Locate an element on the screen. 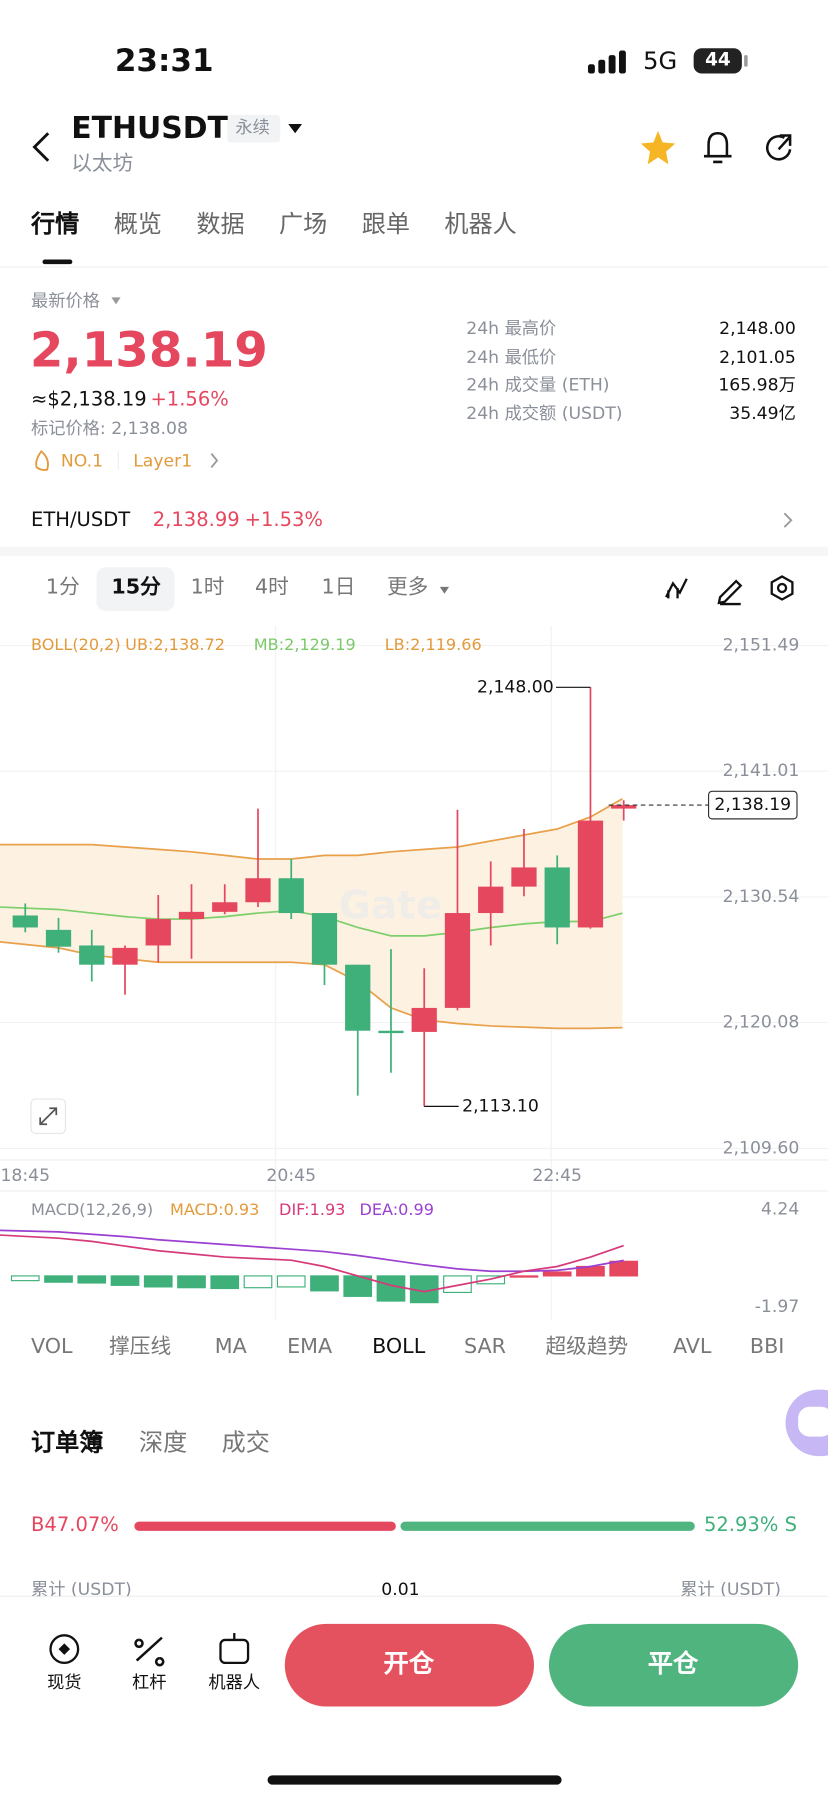 The width and height of the screenshot is (828, 1801). indicator-tab: VOL is located at coordinates (52, 1346).